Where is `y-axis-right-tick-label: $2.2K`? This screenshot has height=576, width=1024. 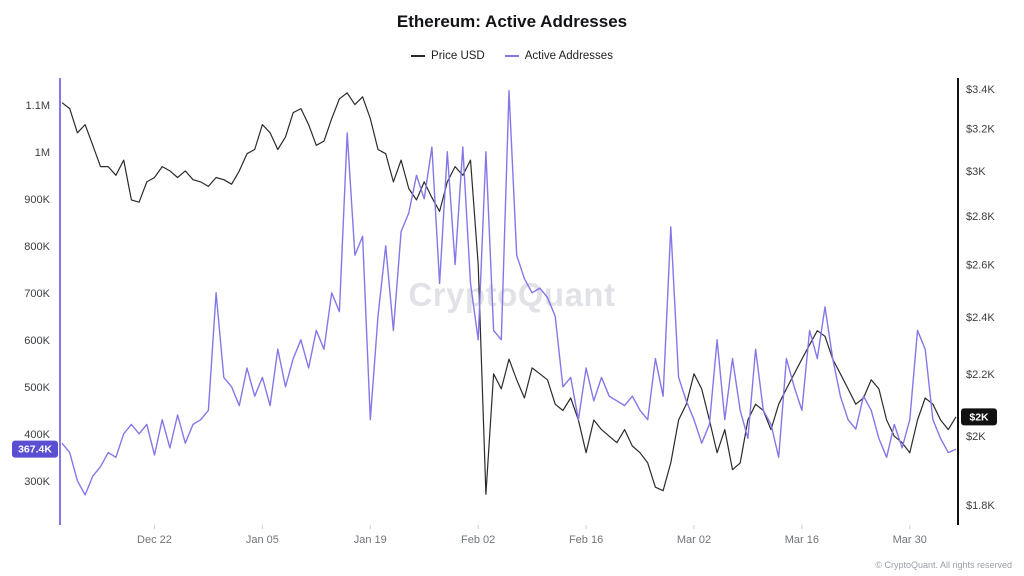
y-axis-right-tick-label: $2.2K is located at coordinates (980, 375).